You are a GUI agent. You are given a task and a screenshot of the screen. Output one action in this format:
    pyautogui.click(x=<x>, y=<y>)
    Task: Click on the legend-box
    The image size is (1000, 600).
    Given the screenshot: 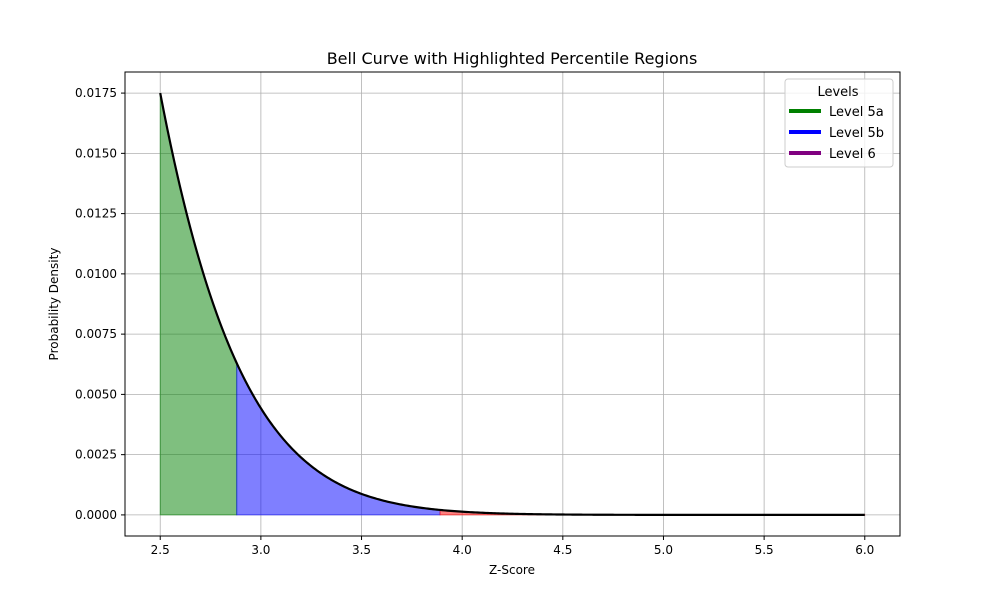 What is the action you would take?
    pyautogui.click(x=839, y=123)
    